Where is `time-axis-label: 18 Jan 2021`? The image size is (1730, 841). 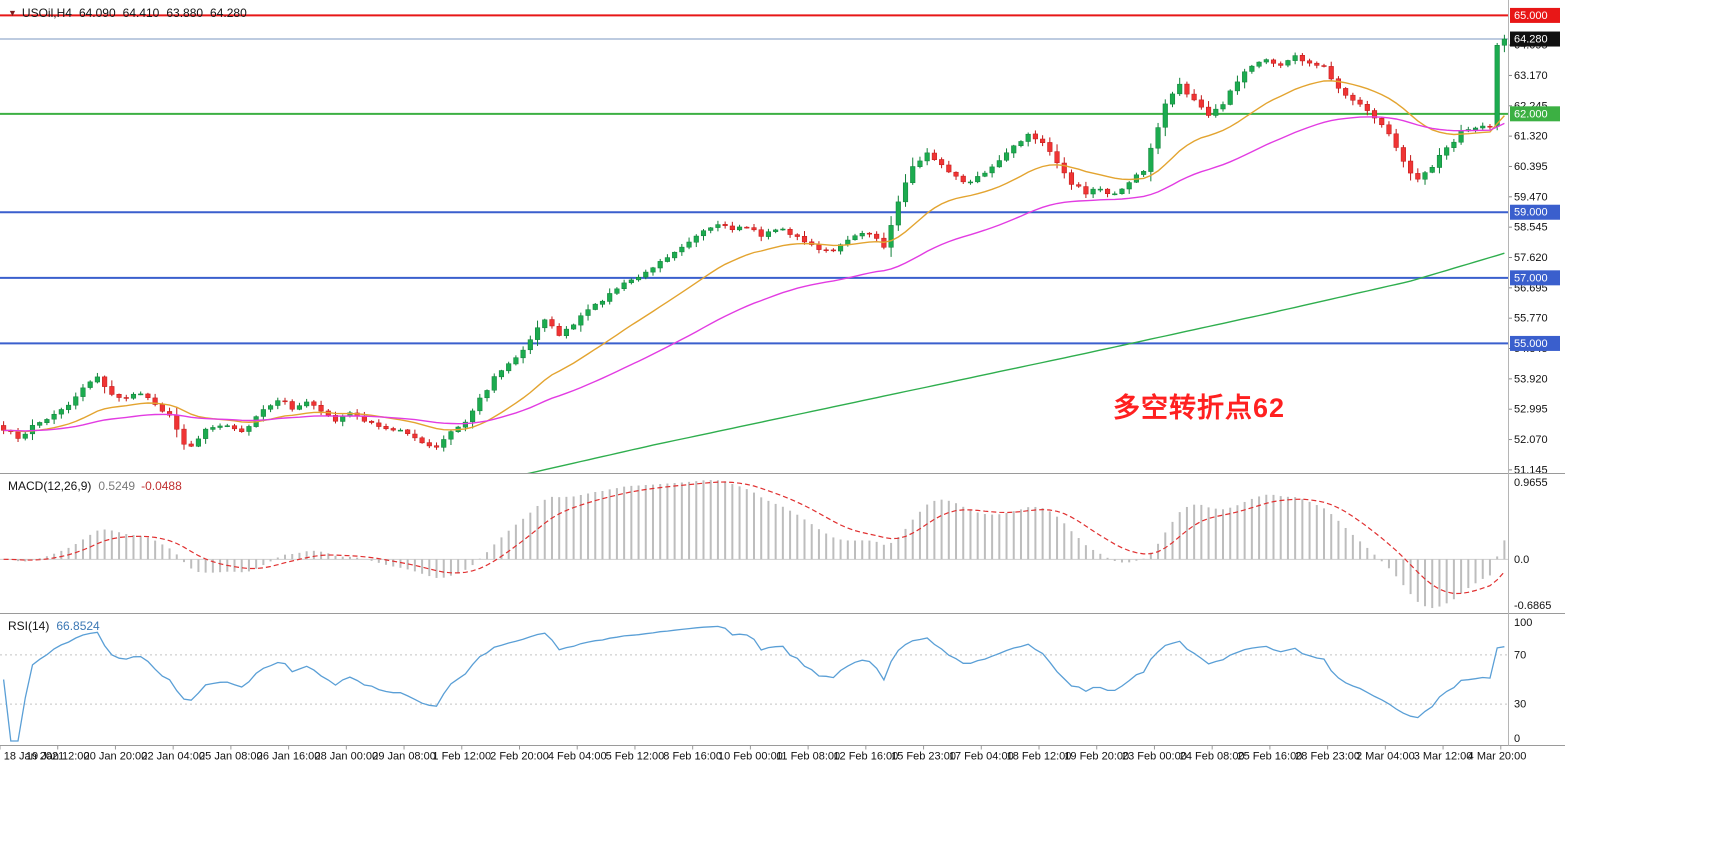
time-axis-label: 18 Jan 2021 is located at coordinates (34, 757).